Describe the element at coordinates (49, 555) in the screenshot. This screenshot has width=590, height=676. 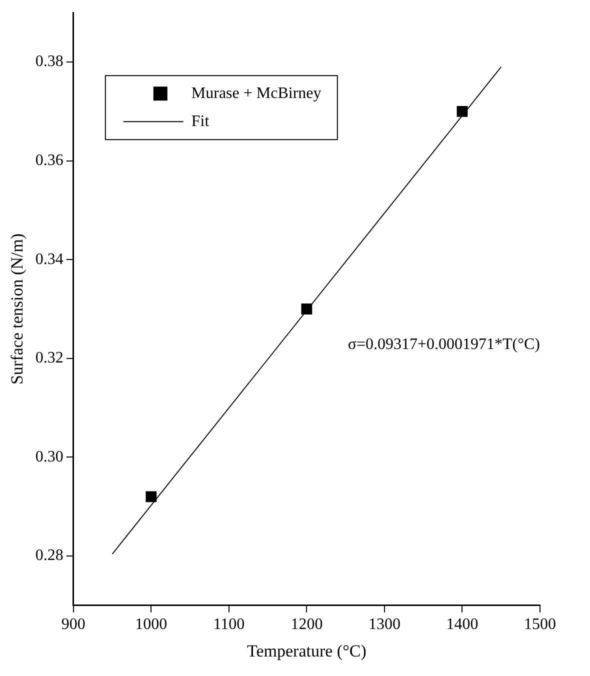
I see `y-tick-label: 0.28` at that location.